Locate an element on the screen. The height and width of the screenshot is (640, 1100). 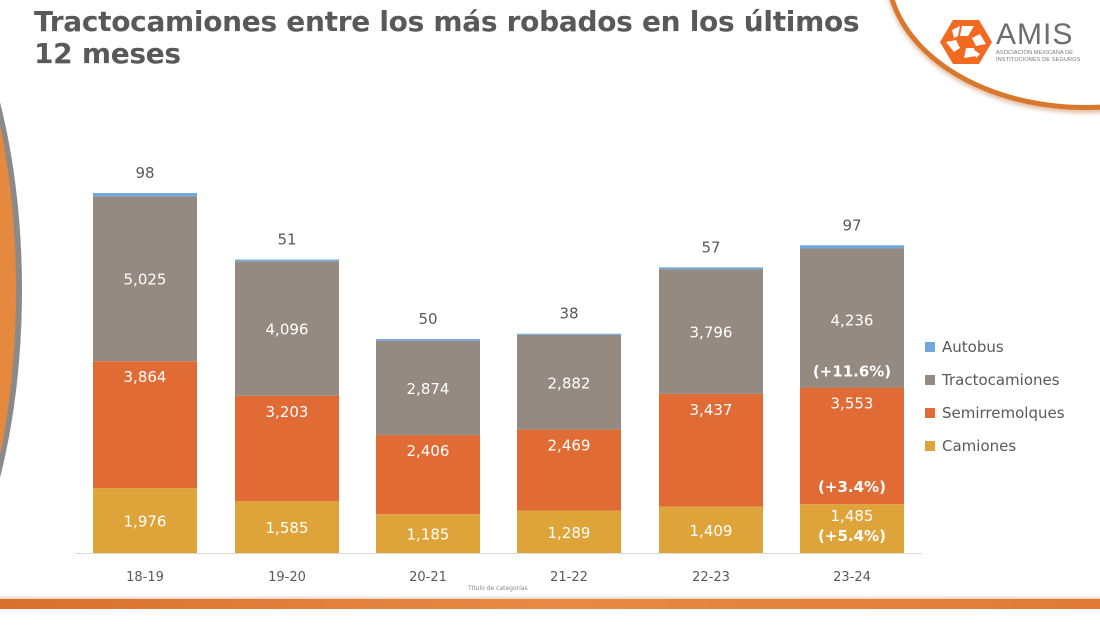
data-label-tractocamiones-18-19: 5,025 is located at coordinates (145, 280).